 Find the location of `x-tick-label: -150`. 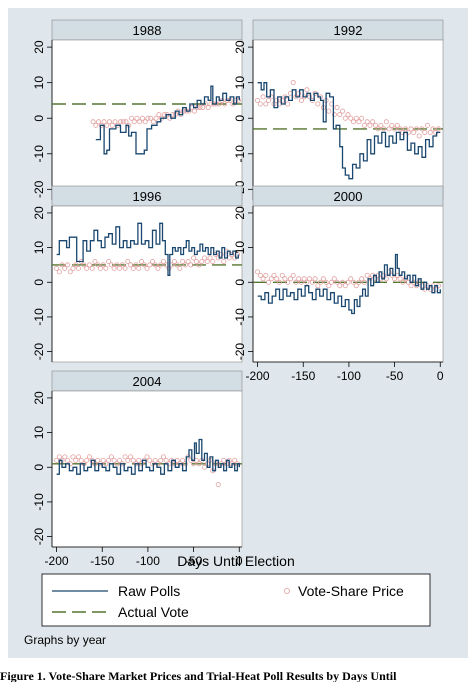

x-tick-label: -150 is located at coordinates (102, 561).